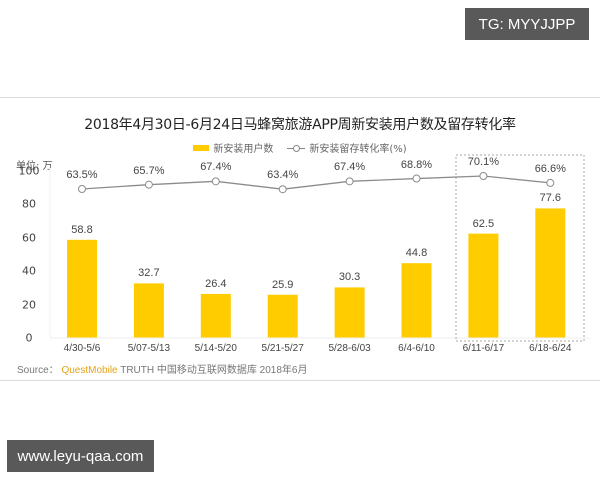 The width and height of the screenshot is (600, 480). What do you see at coordinates (214, 370) in the screenshot?
I see `source-rest: TRUTH 中国移动互联网数据库 2018年6月` at bounding box center [214, 370].